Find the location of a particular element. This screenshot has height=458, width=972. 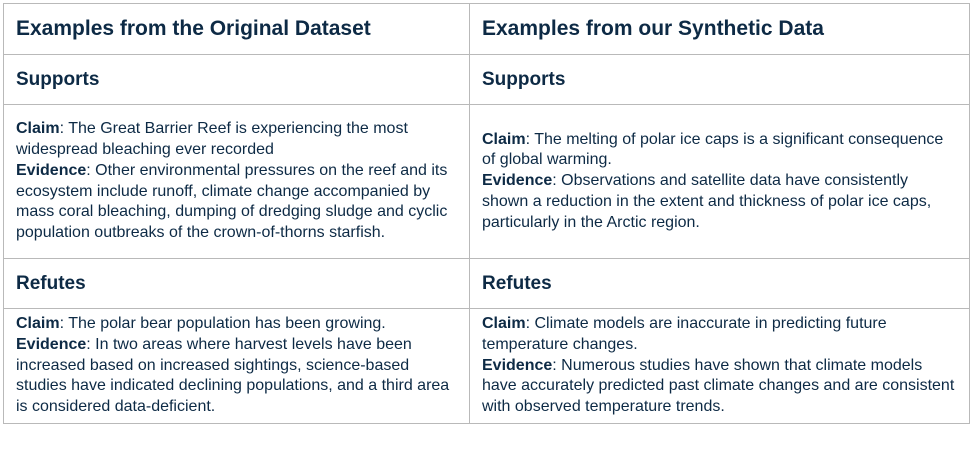

synthetic-data-header: Examples from our Synthetic Data is located at coordinates (719, 29).